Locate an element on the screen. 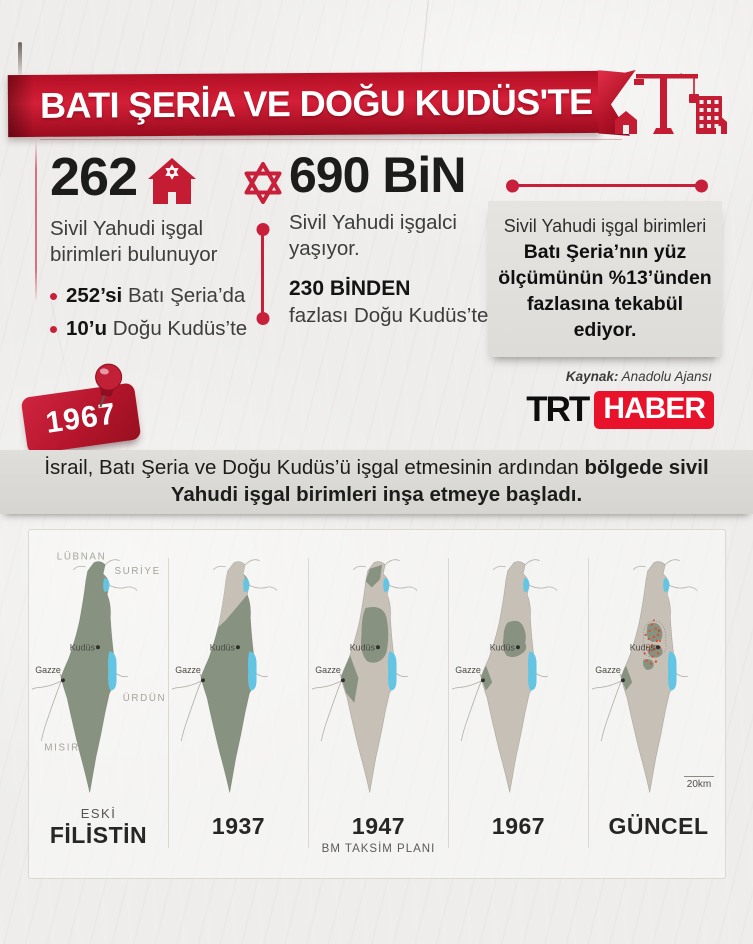 This screenshot has height=944, width=753. stat-settlers-description: Sivil Yahudi işgalci yaşıyor. is located at coordinates (373, 236).